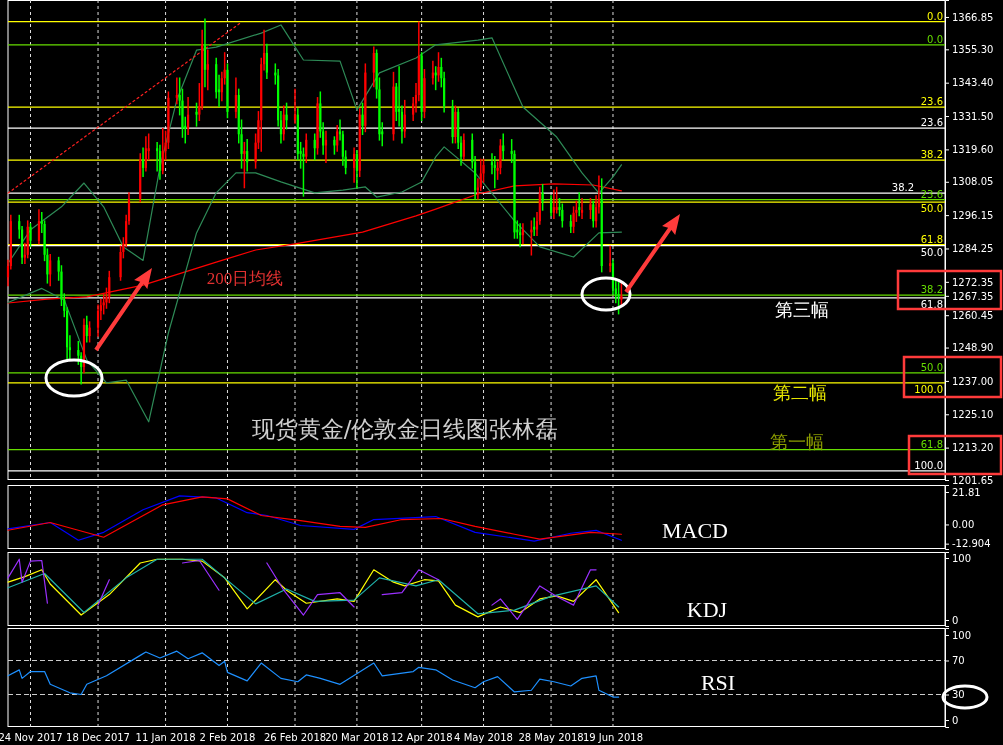 The width and height of the screenshot is (1003, 745). What do you see at coordinates (718, 682) in the screenshot?
I see `annotation: RSI` at bounding box center [718, 682].